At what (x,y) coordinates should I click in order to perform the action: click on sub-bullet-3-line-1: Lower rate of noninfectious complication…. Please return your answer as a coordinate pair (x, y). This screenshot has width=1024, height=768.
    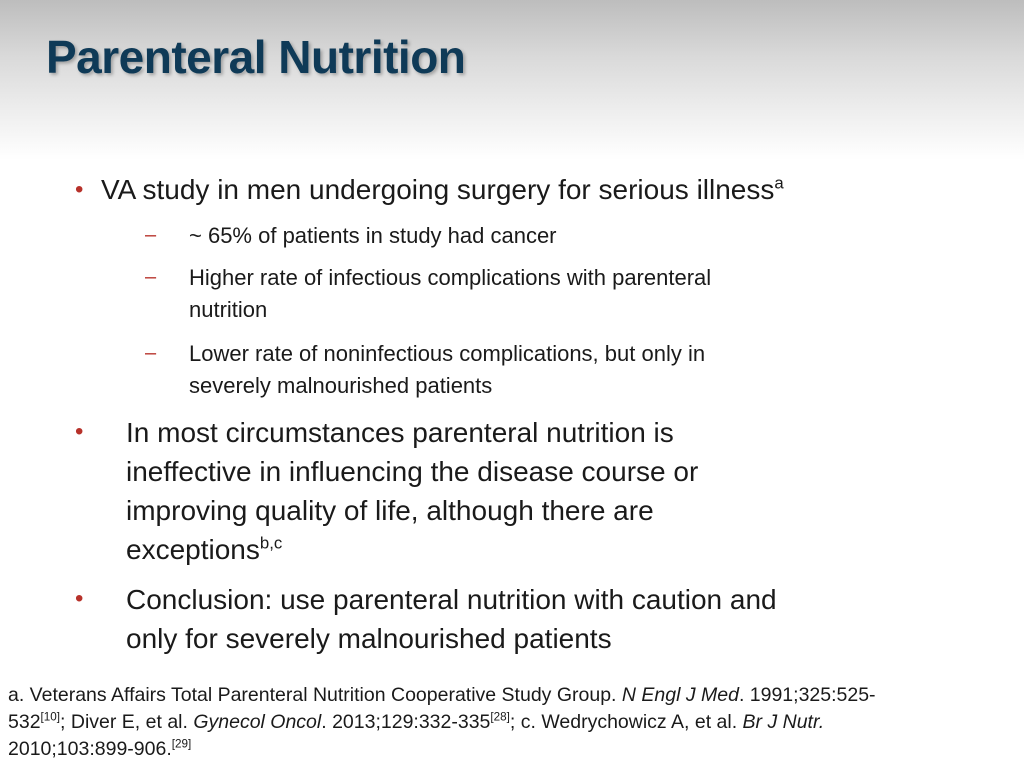
    Looking at the image, I should click on (447, 353).